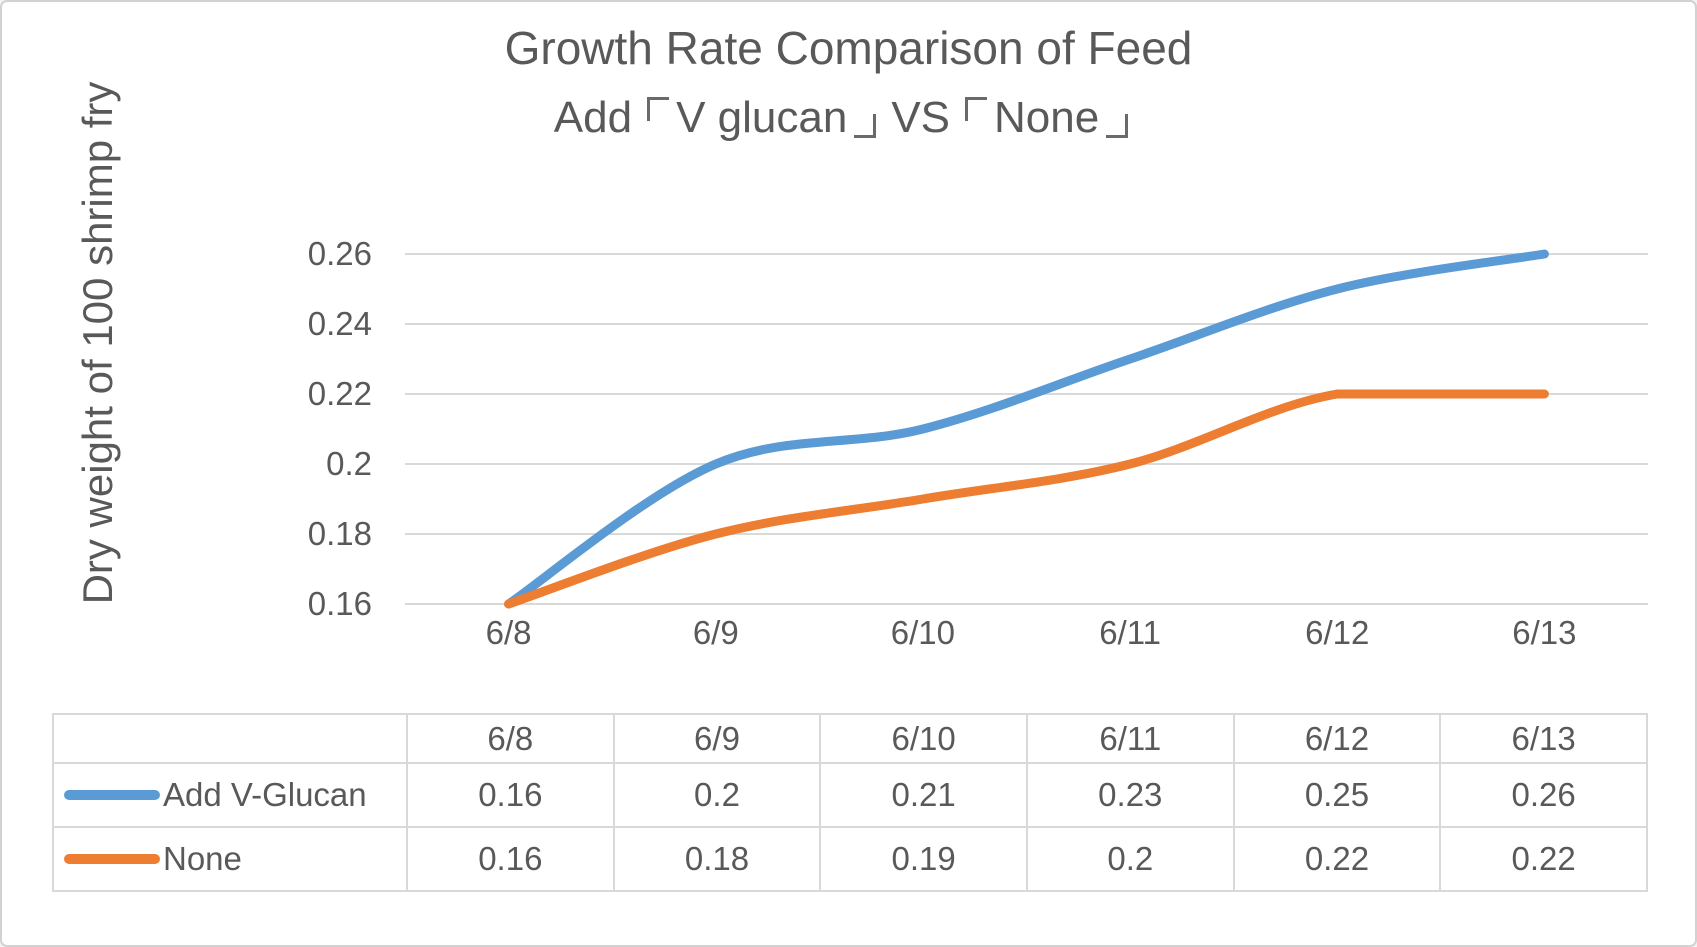  What do you see at coordinates (1130, 632) in the screenshot?
I see `x-tick-label: 6/11` at bounding box center [1130, 632].